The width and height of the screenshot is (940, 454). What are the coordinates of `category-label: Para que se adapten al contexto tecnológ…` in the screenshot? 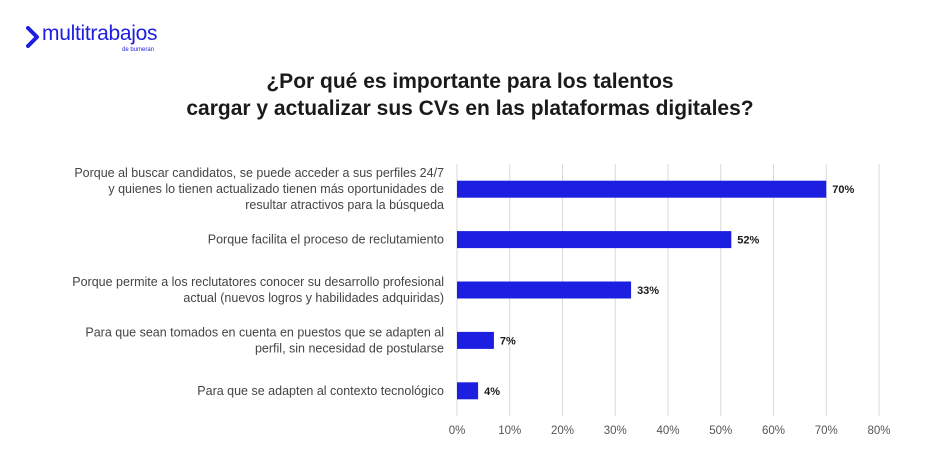 It's located at (320, 391).